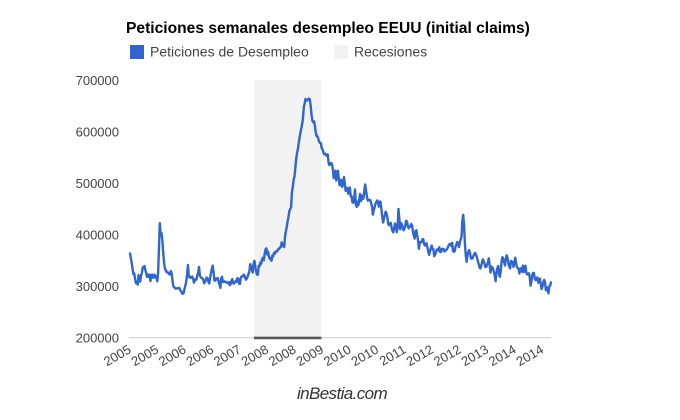 This screenshot has width=680, height=420. I want to click on svg-text: 700000, so click(97, 80).